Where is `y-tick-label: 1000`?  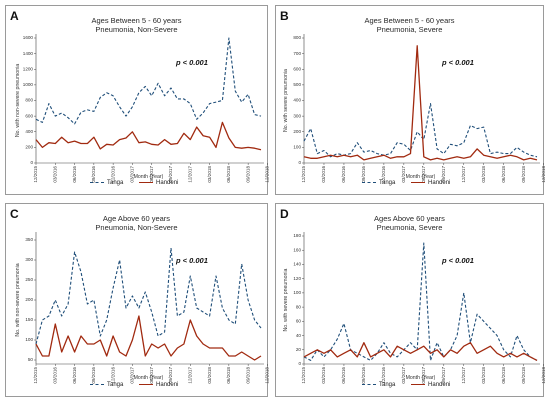 y-tick-label: 1000 is located at coordinates (28, 84).